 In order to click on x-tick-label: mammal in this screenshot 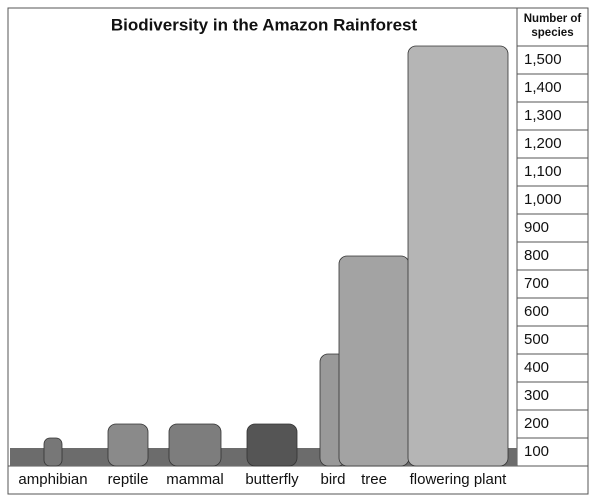, I will do `click(195, 479)`.